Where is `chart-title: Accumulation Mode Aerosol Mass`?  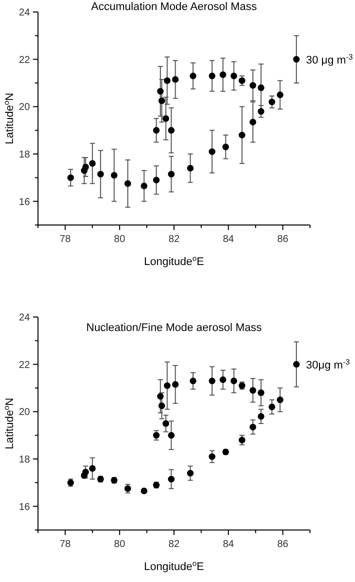 chart-title: Accumulation Mode Aerosol Mass is located at coordinates (174, 7).